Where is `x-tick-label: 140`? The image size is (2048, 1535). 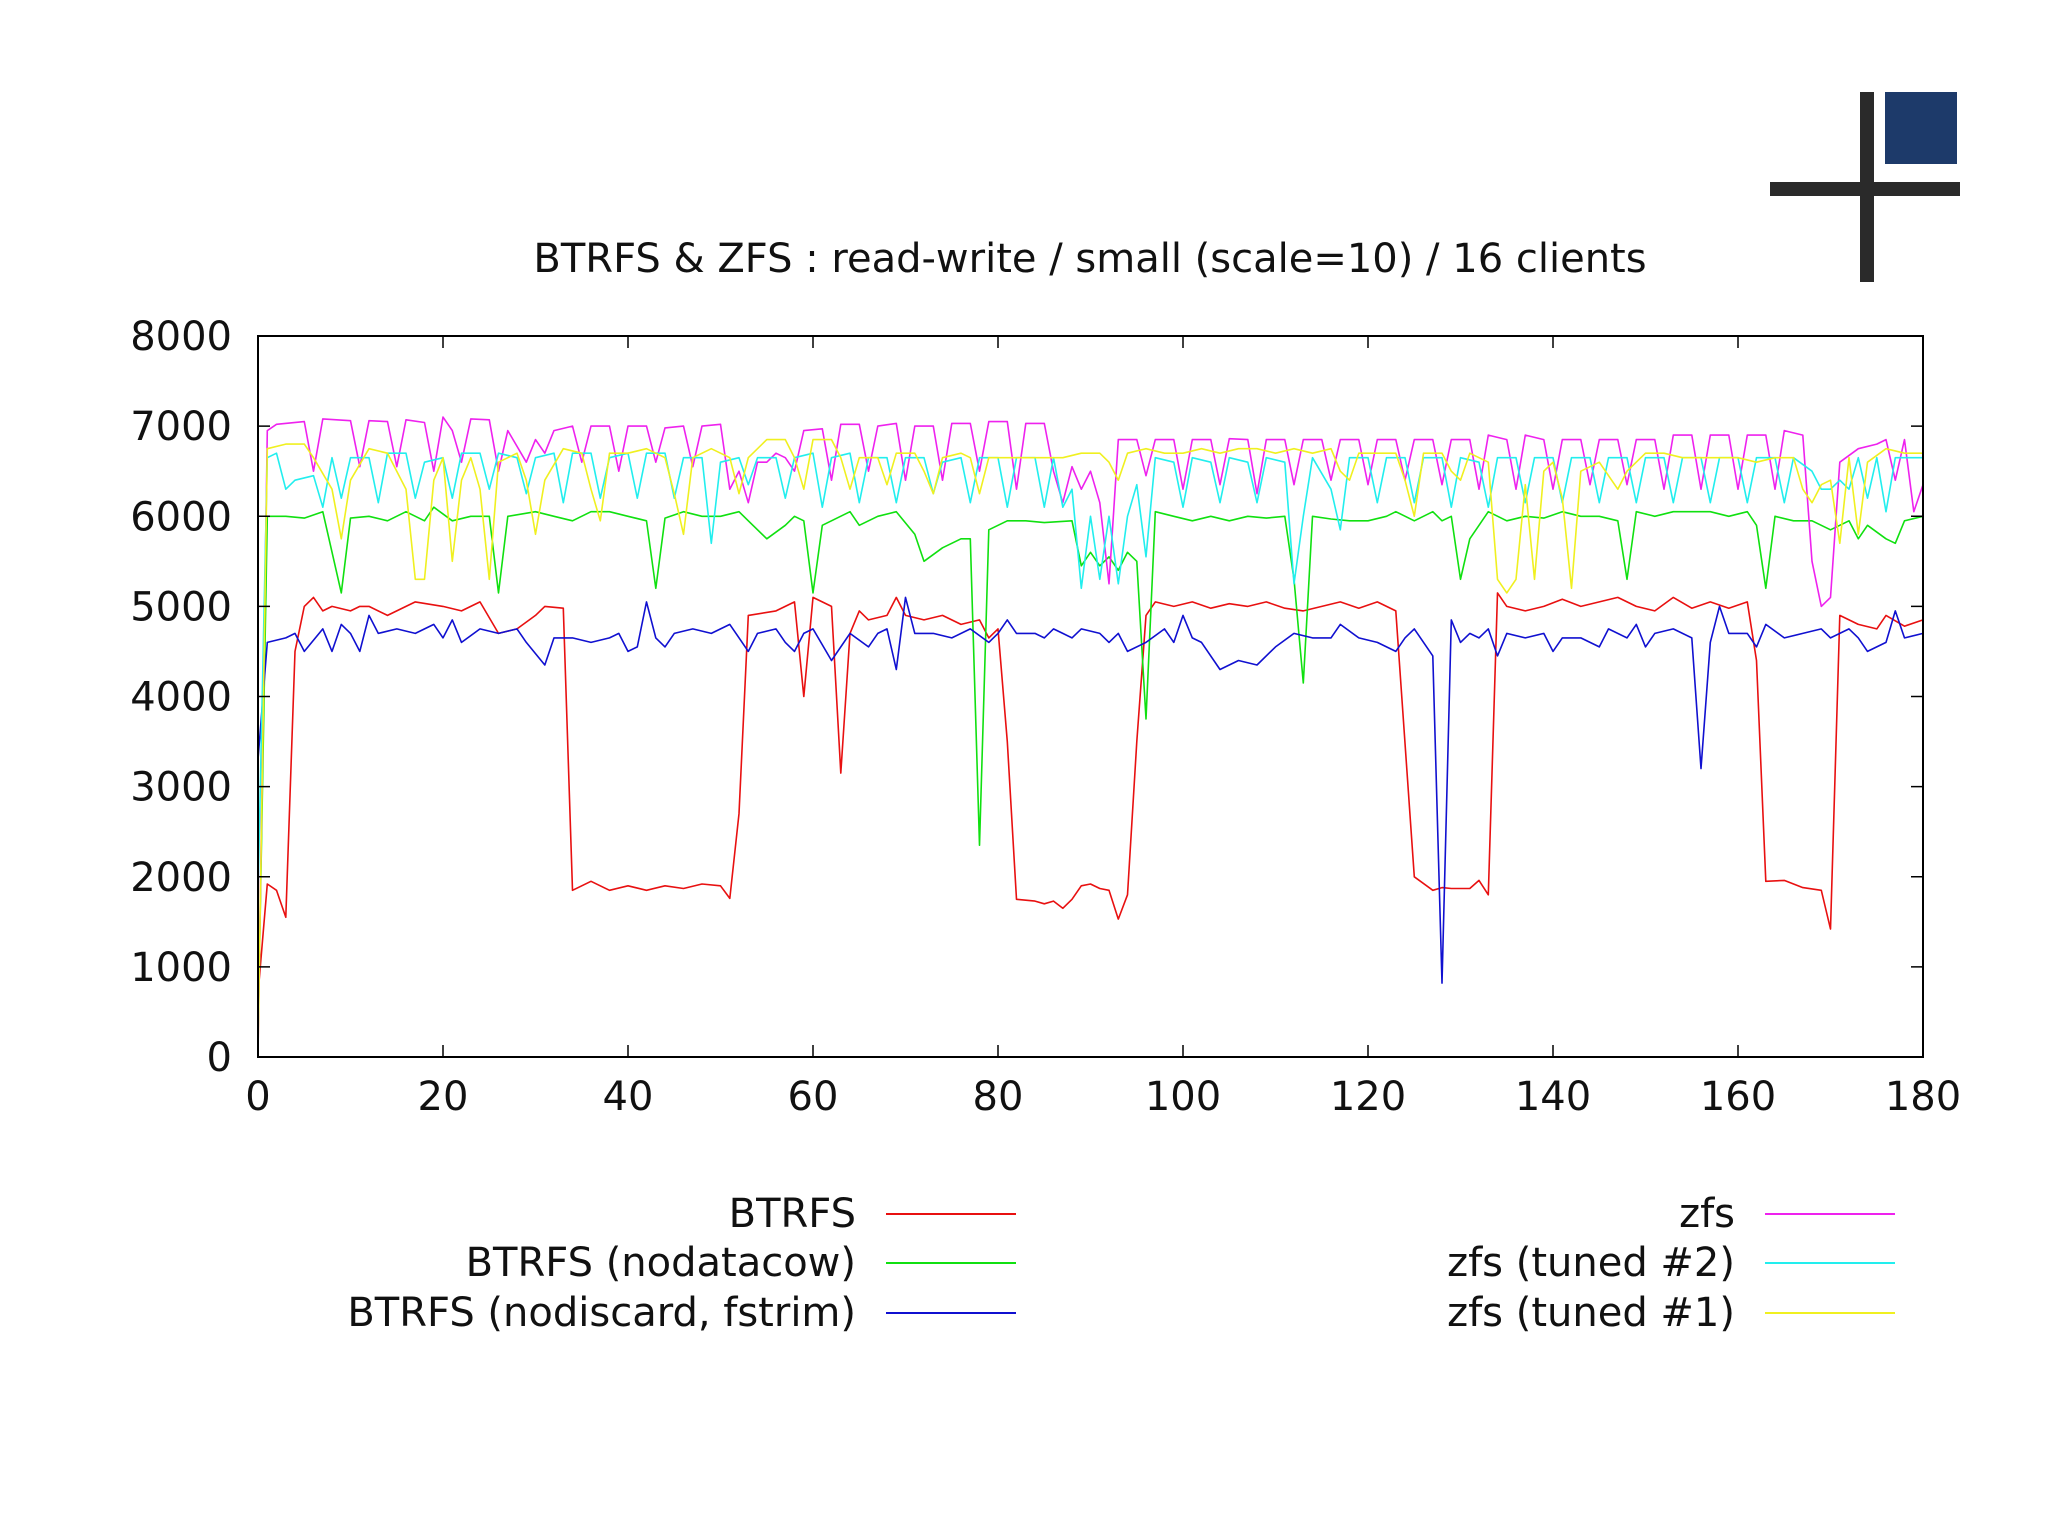
x-tick-label: 140 is located at coordinates (1553, 1097).